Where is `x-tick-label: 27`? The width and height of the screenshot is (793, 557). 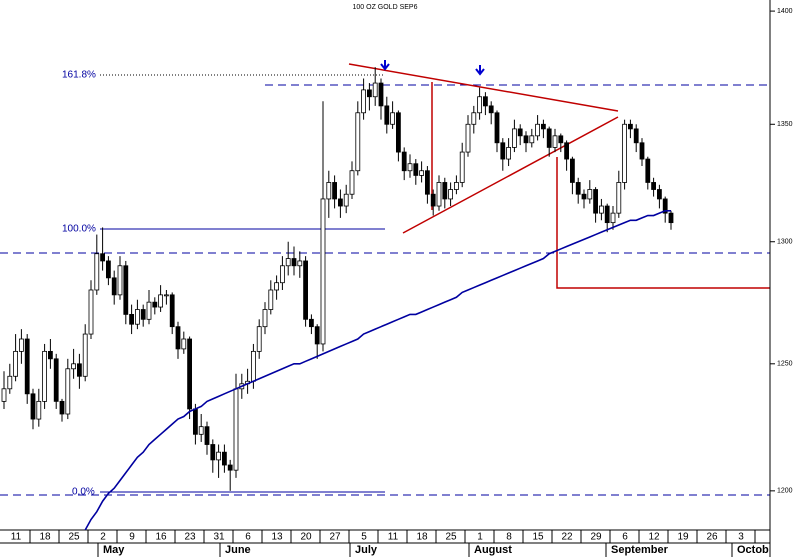
x-tick-label: 27 is located at coordinates (335, 537).